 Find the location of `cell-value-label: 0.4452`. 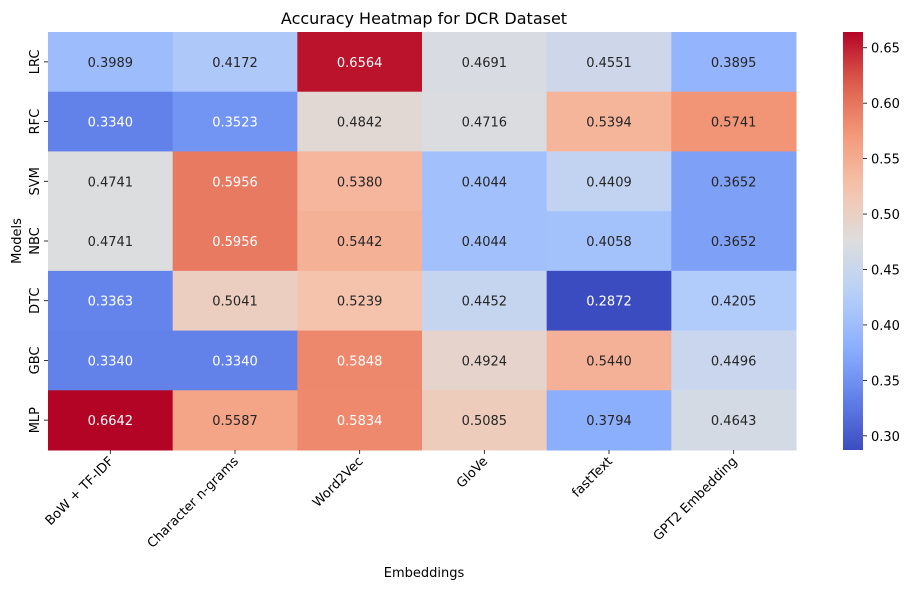

cell-value-label: 0.4452 is located at coordinates (485, 302).